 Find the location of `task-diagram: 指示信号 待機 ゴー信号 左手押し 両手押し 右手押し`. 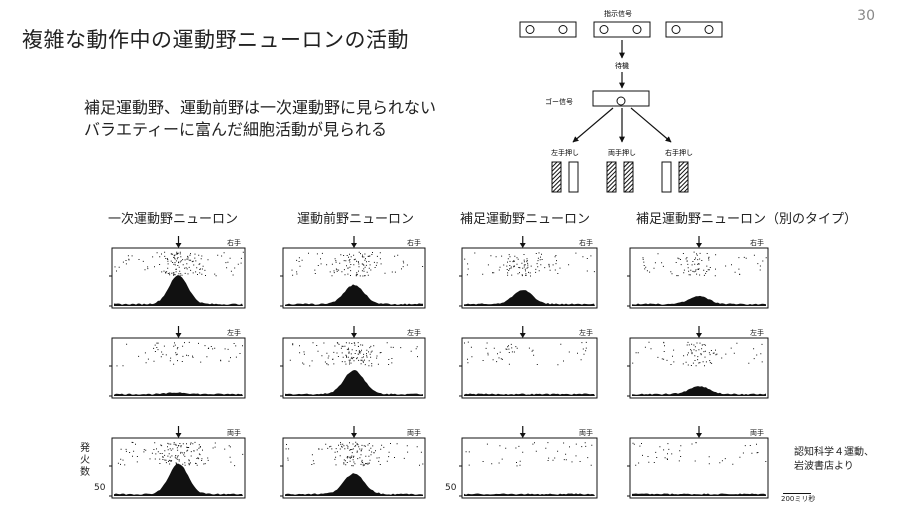

task-diagram: 指示信号 待機 ゴー信号 左手押し 両手押し 右手押し is located at coordinates (621, 101).